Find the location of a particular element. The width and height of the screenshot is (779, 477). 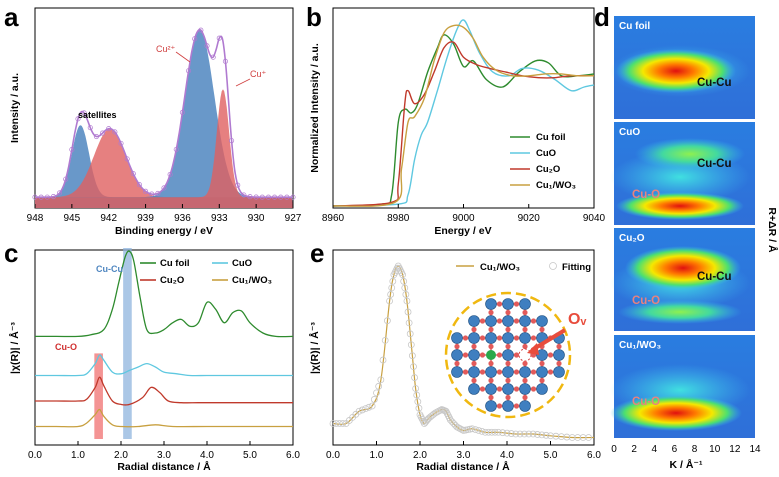

wavelet-map-title: Cu foil is located at coordinates (634, 26).